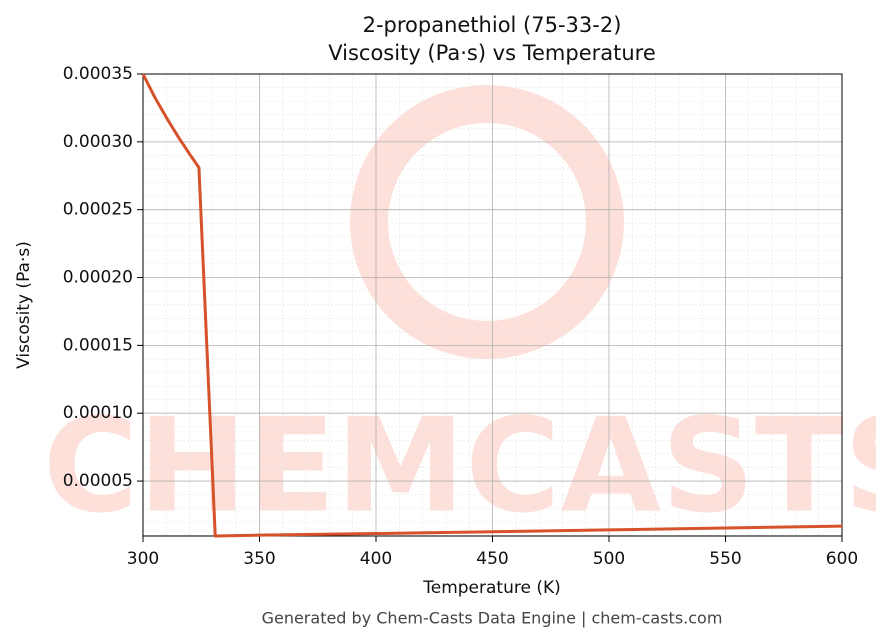  Describe the element at coordinates (24, 305) in the screenshot. I see `y-axis-label: Viscosity (Pa·s)` at that location.